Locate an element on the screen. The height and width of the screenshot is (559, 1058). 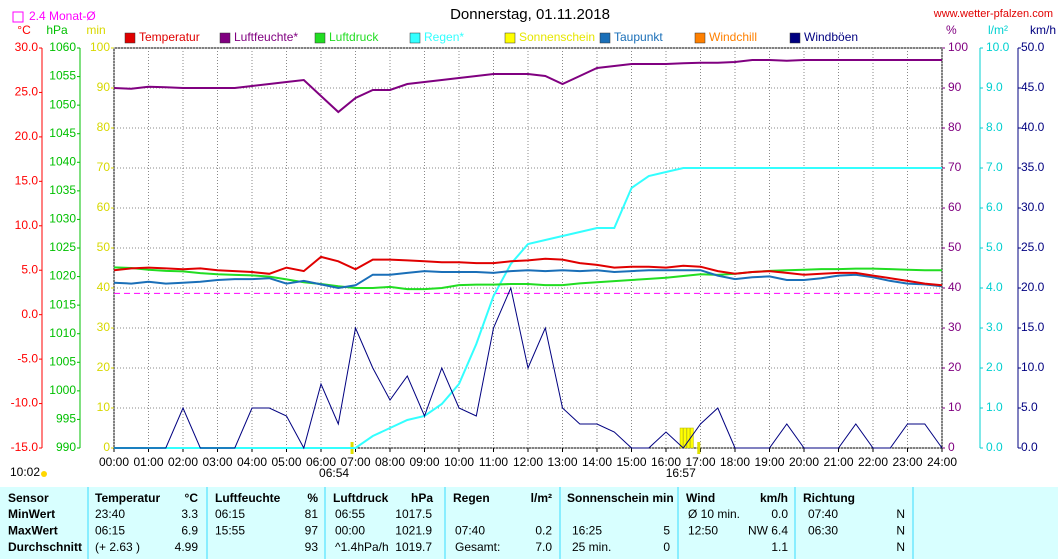
x-tick-label: 05:00 is located at coordinates (286, 462).